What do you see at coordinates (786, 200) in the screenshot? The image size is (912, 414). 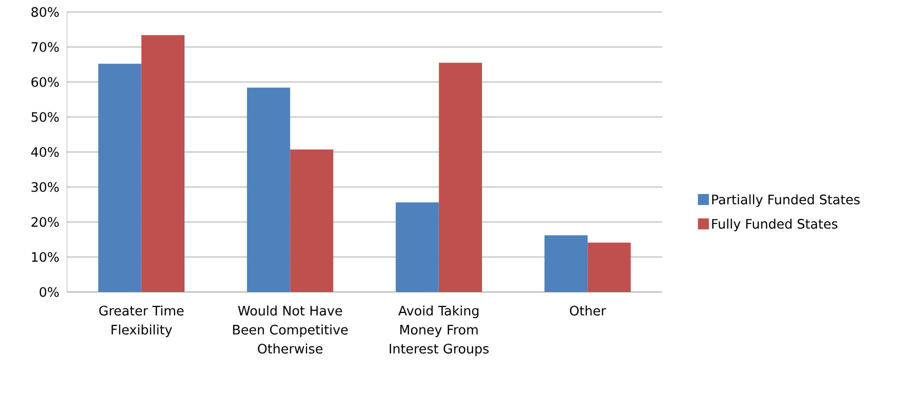 I see `legend-label: Partially Funded States` at bounding box center [786, 200].